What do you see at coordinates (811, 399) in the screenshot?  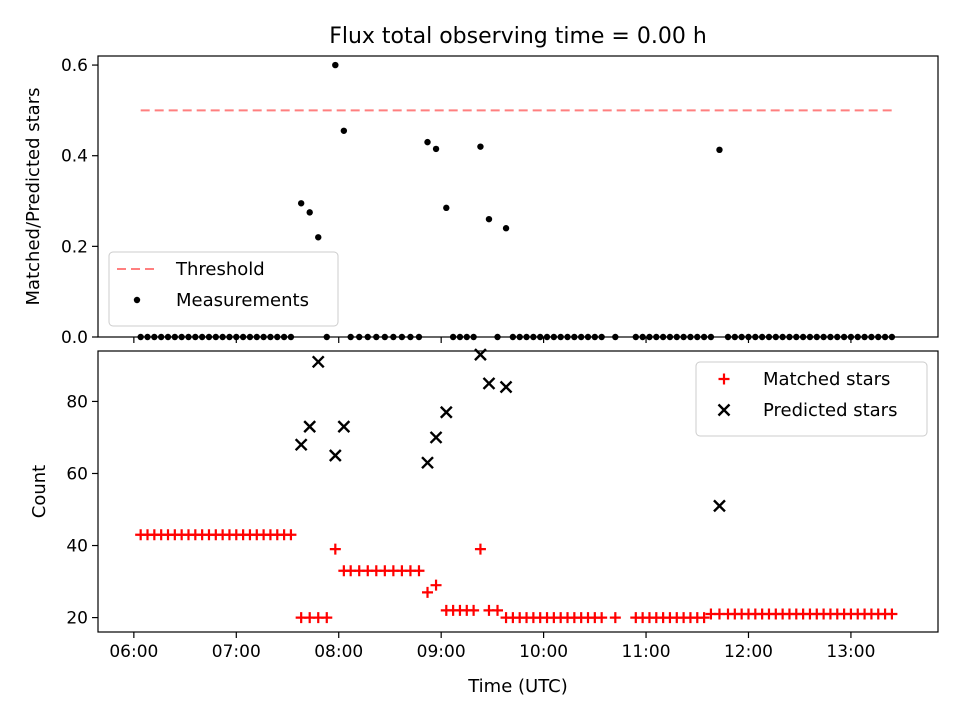 I see `legend: Matched stars Predicted stars` at bounding box center [811, 399].